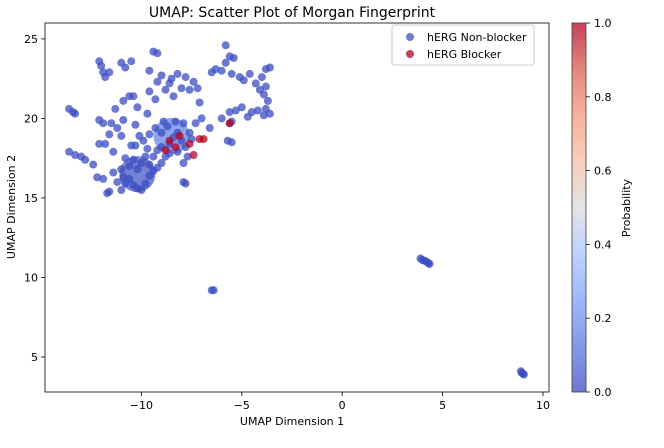  What do you see at coordinates (603, 318) in the screenshot?
I see `colorbar-tick-label-1: 0.2` at bounding box center [603, 318].